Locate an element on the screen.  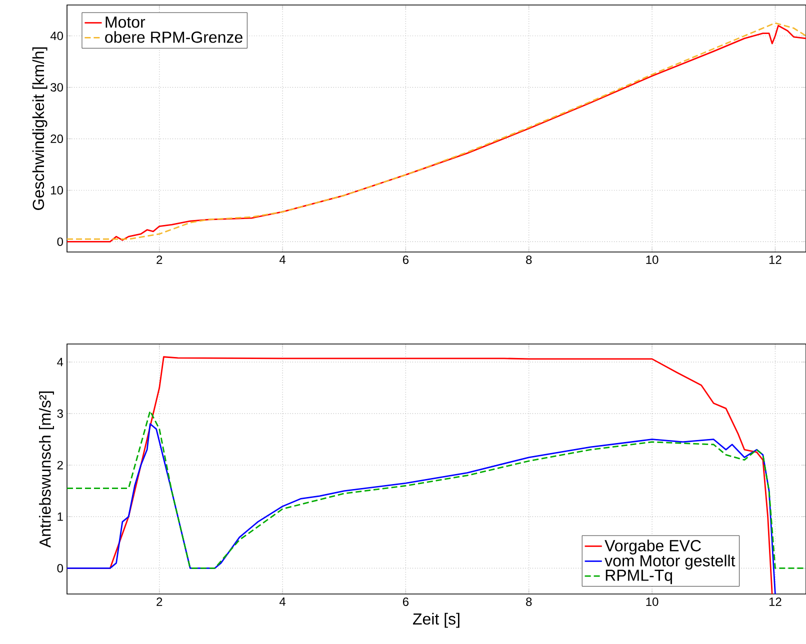
y-tick-label: 1 is located at coordinates (60, 516).